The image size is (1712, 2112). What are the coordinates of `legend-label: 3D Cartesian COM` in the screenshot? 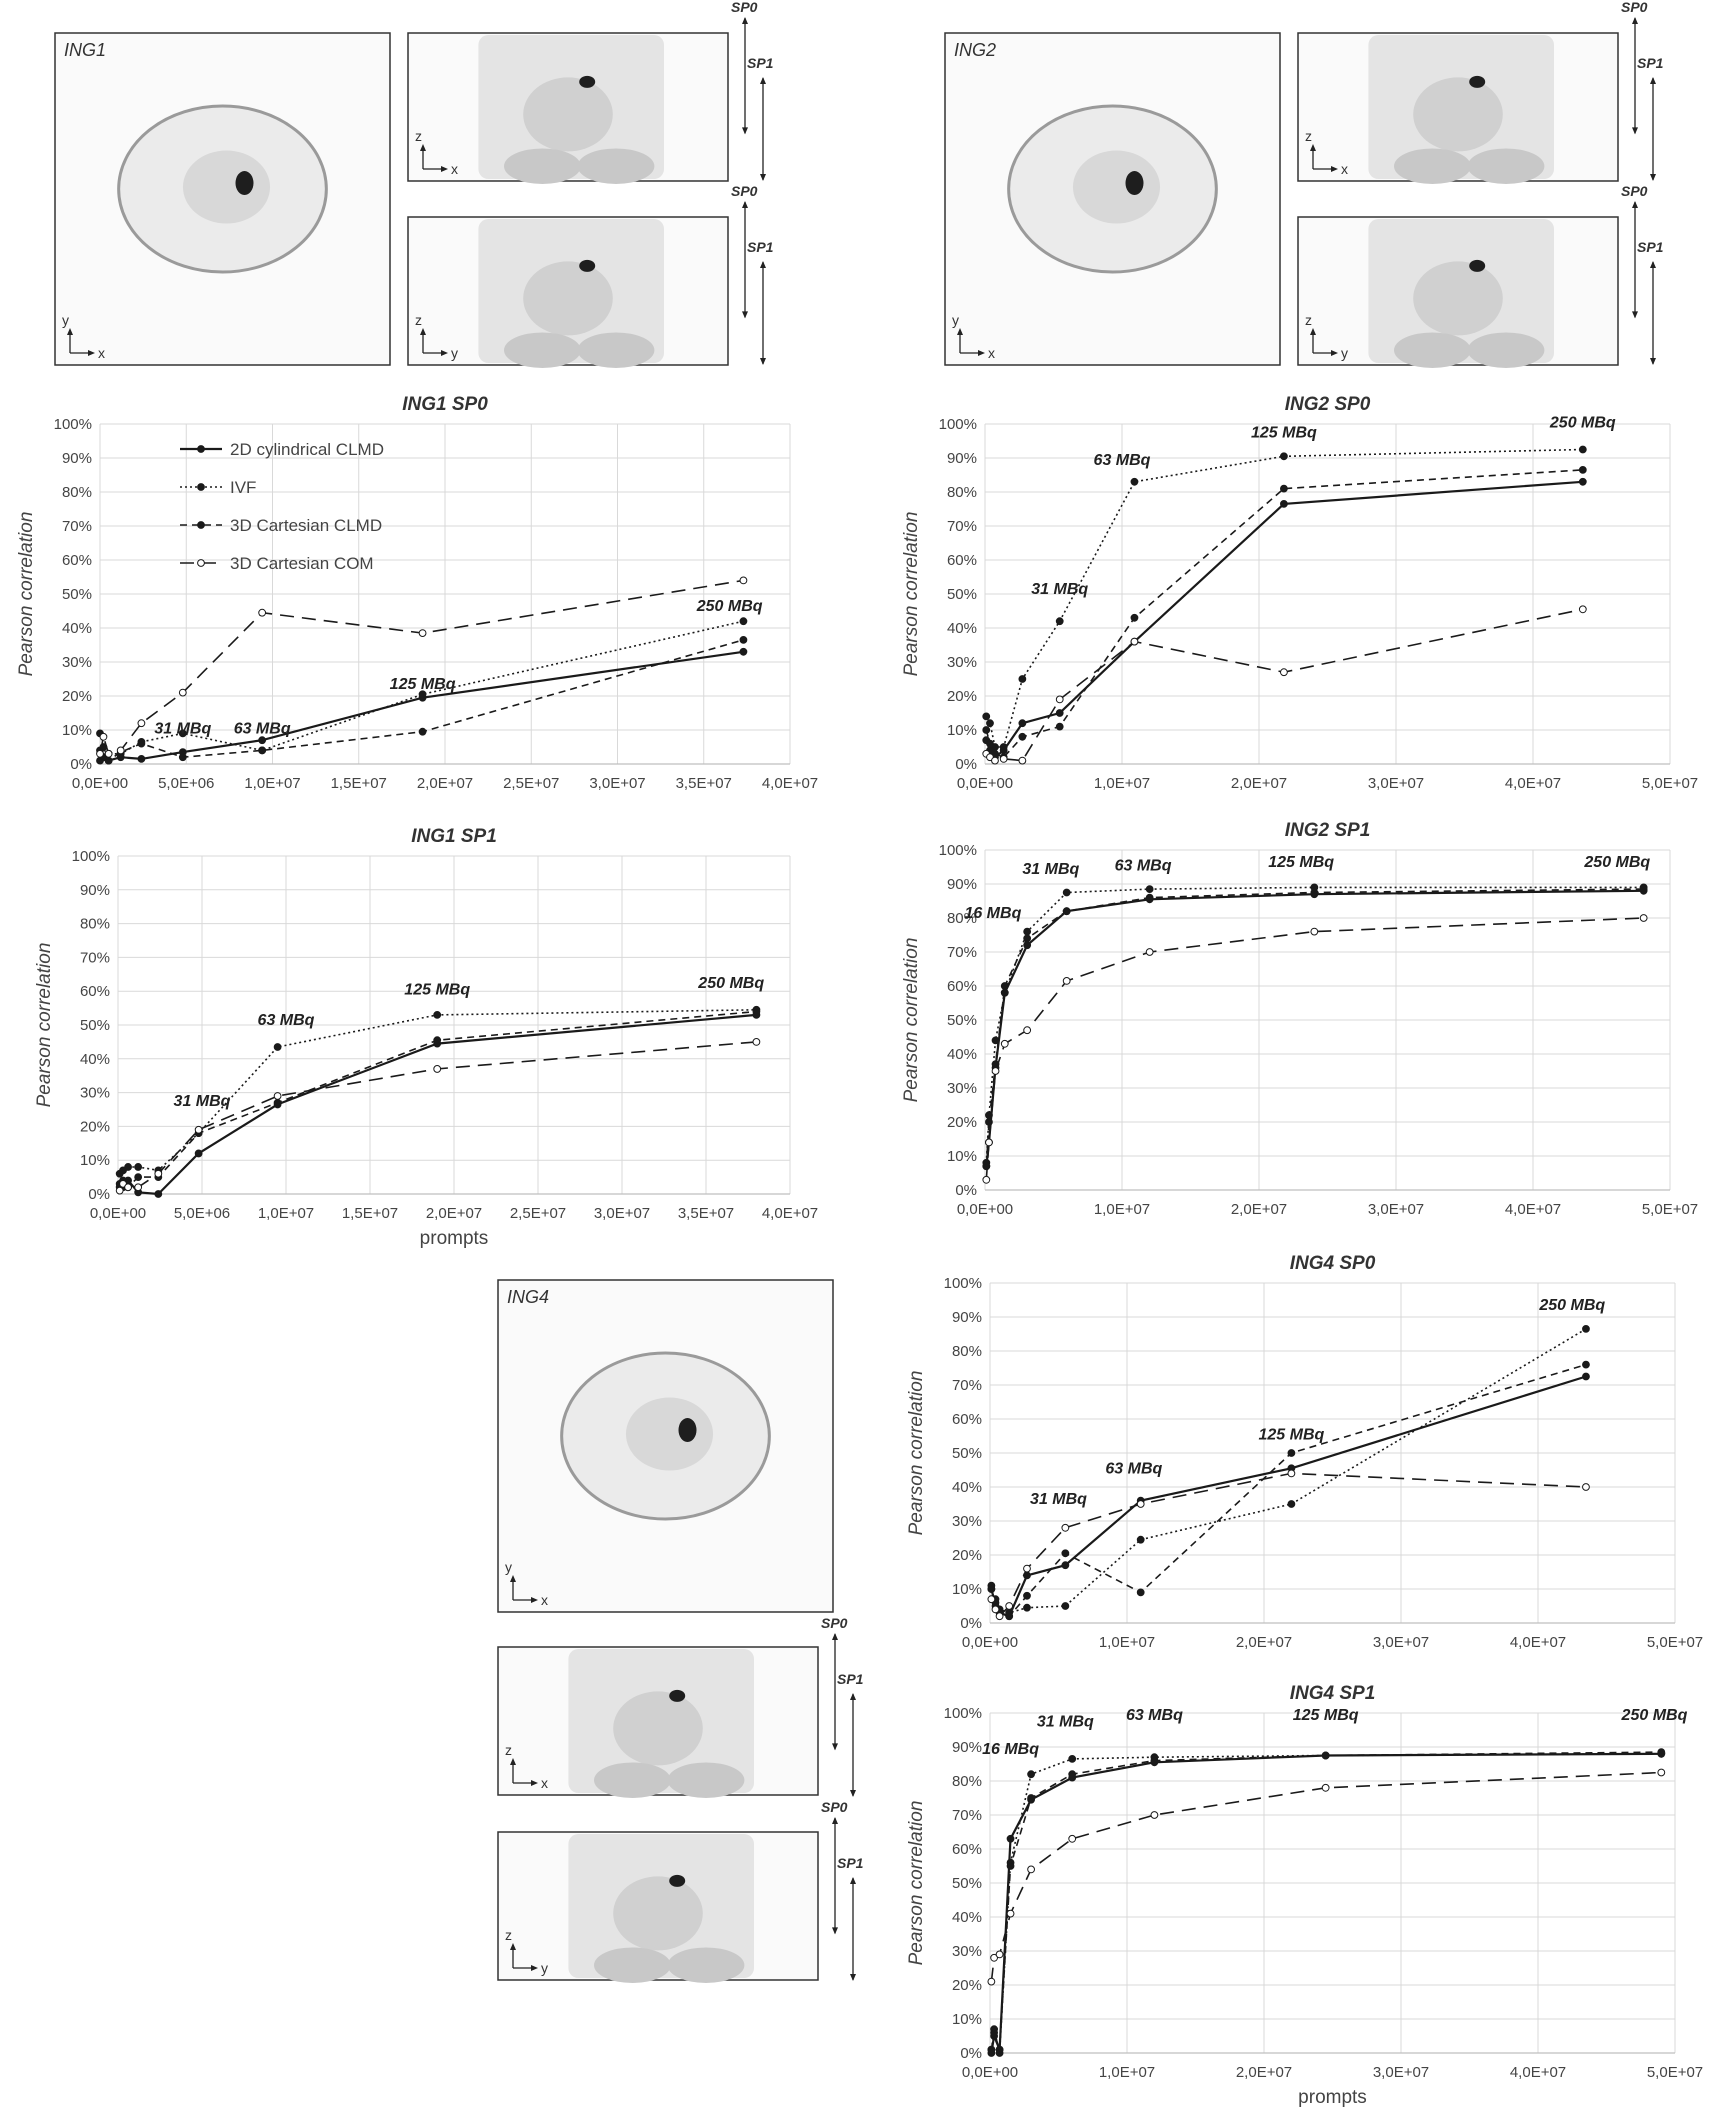 It's located at (302, 563).